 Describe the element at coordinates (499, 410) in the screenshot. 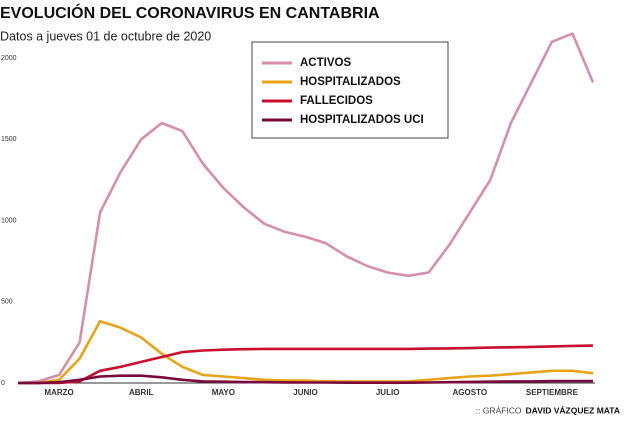

I see `credit-label: :: GRÁFICO` at that location.